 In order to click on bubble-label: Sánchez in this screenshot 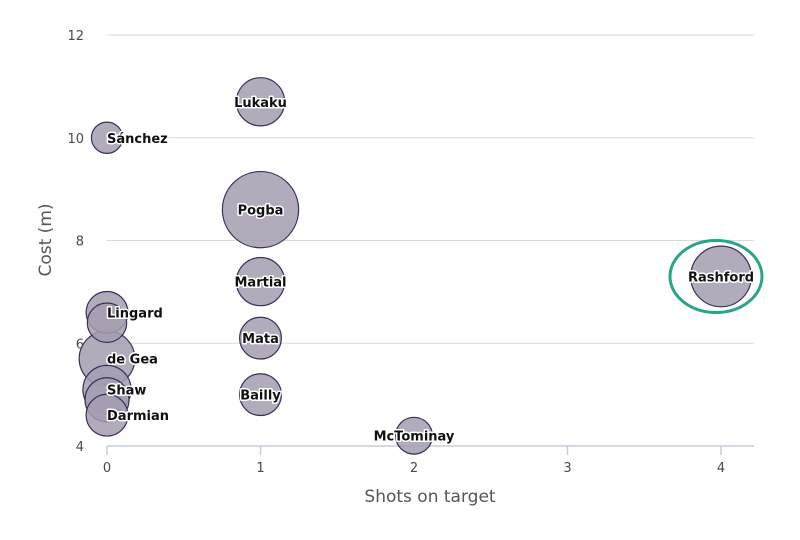, I will do `click(137, 139)`.